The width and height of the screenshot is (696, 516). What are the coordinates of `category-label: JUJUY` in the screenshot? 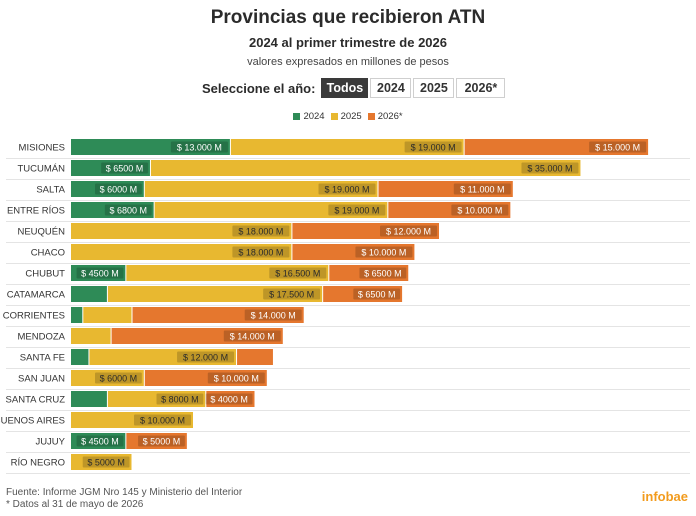 It's located at (50, 442).